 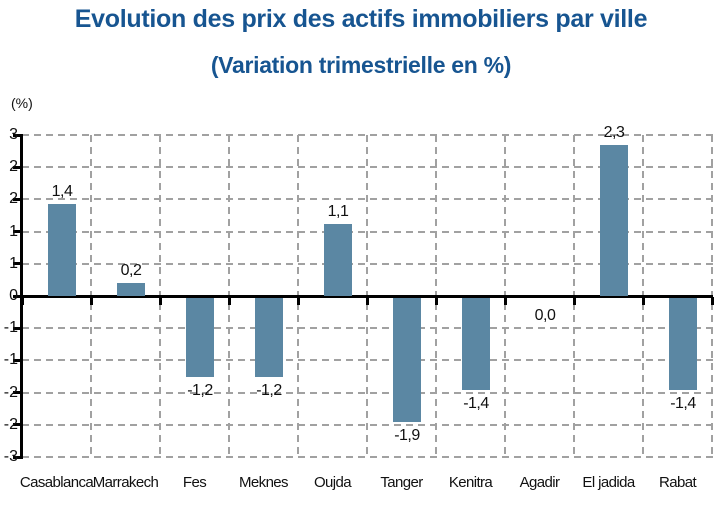 What do you see at coordinates (677, 482) in the screenshot?
I see `x-axis-category-label: Rabat` at bounding box center [677, 482].